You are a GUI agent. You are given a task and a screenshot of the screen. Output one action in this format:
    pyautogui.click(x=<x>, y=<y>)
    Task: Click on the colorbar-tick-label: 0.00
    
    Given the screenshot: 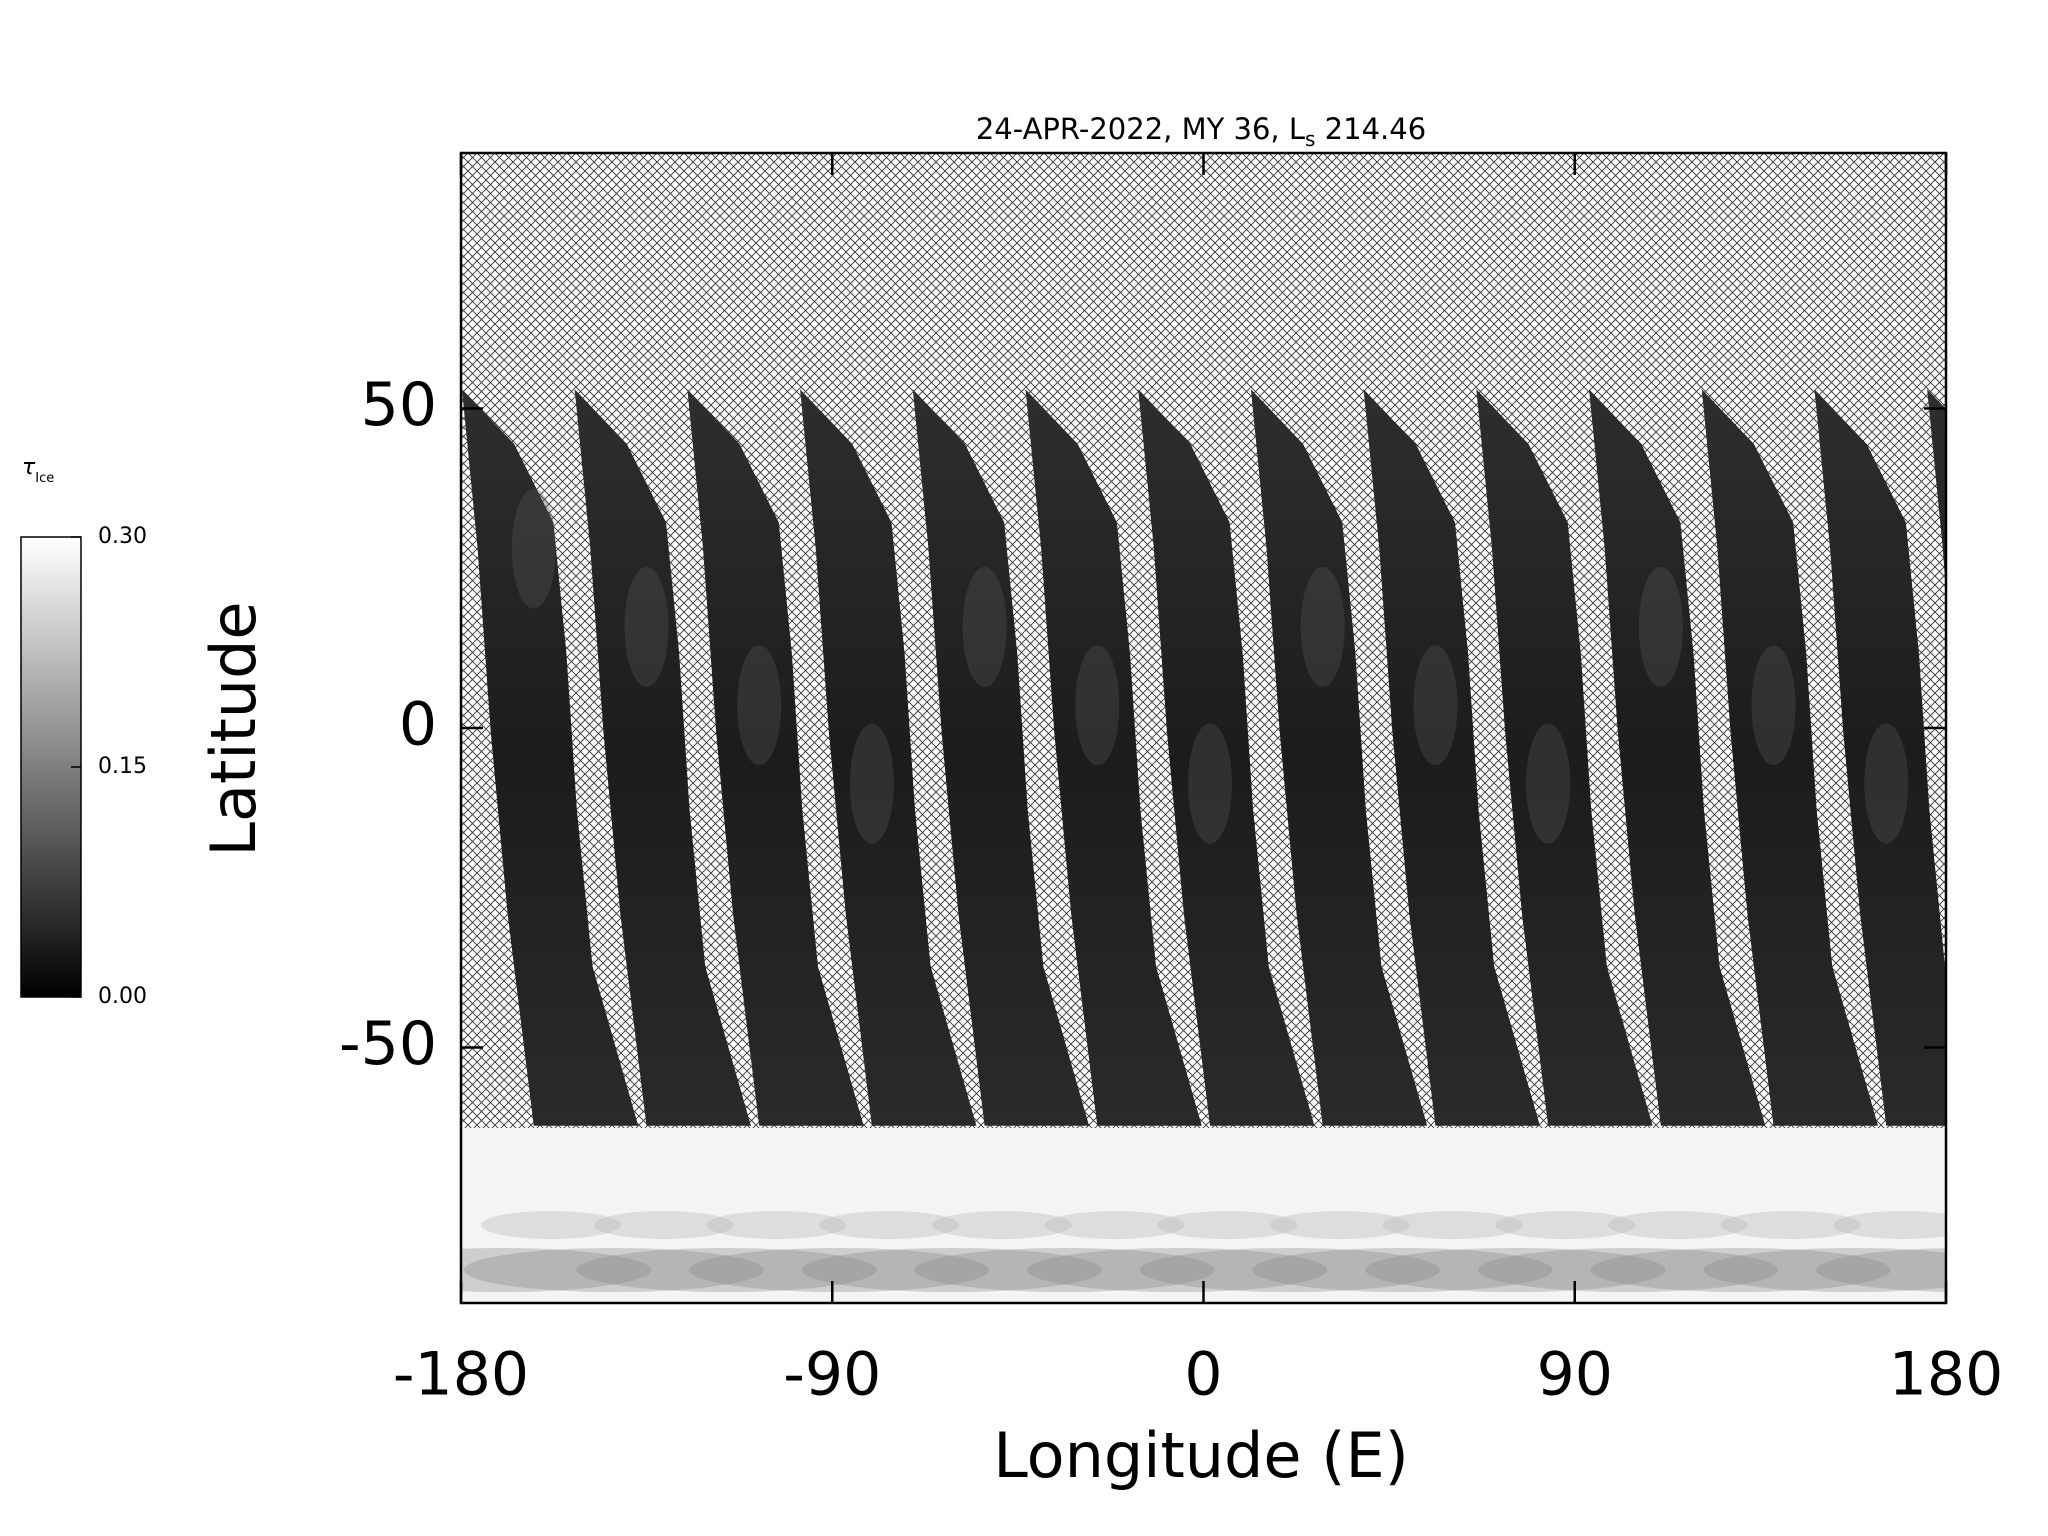 What is the action you would take?
    pyautogui.click(x=122, y=996)
    